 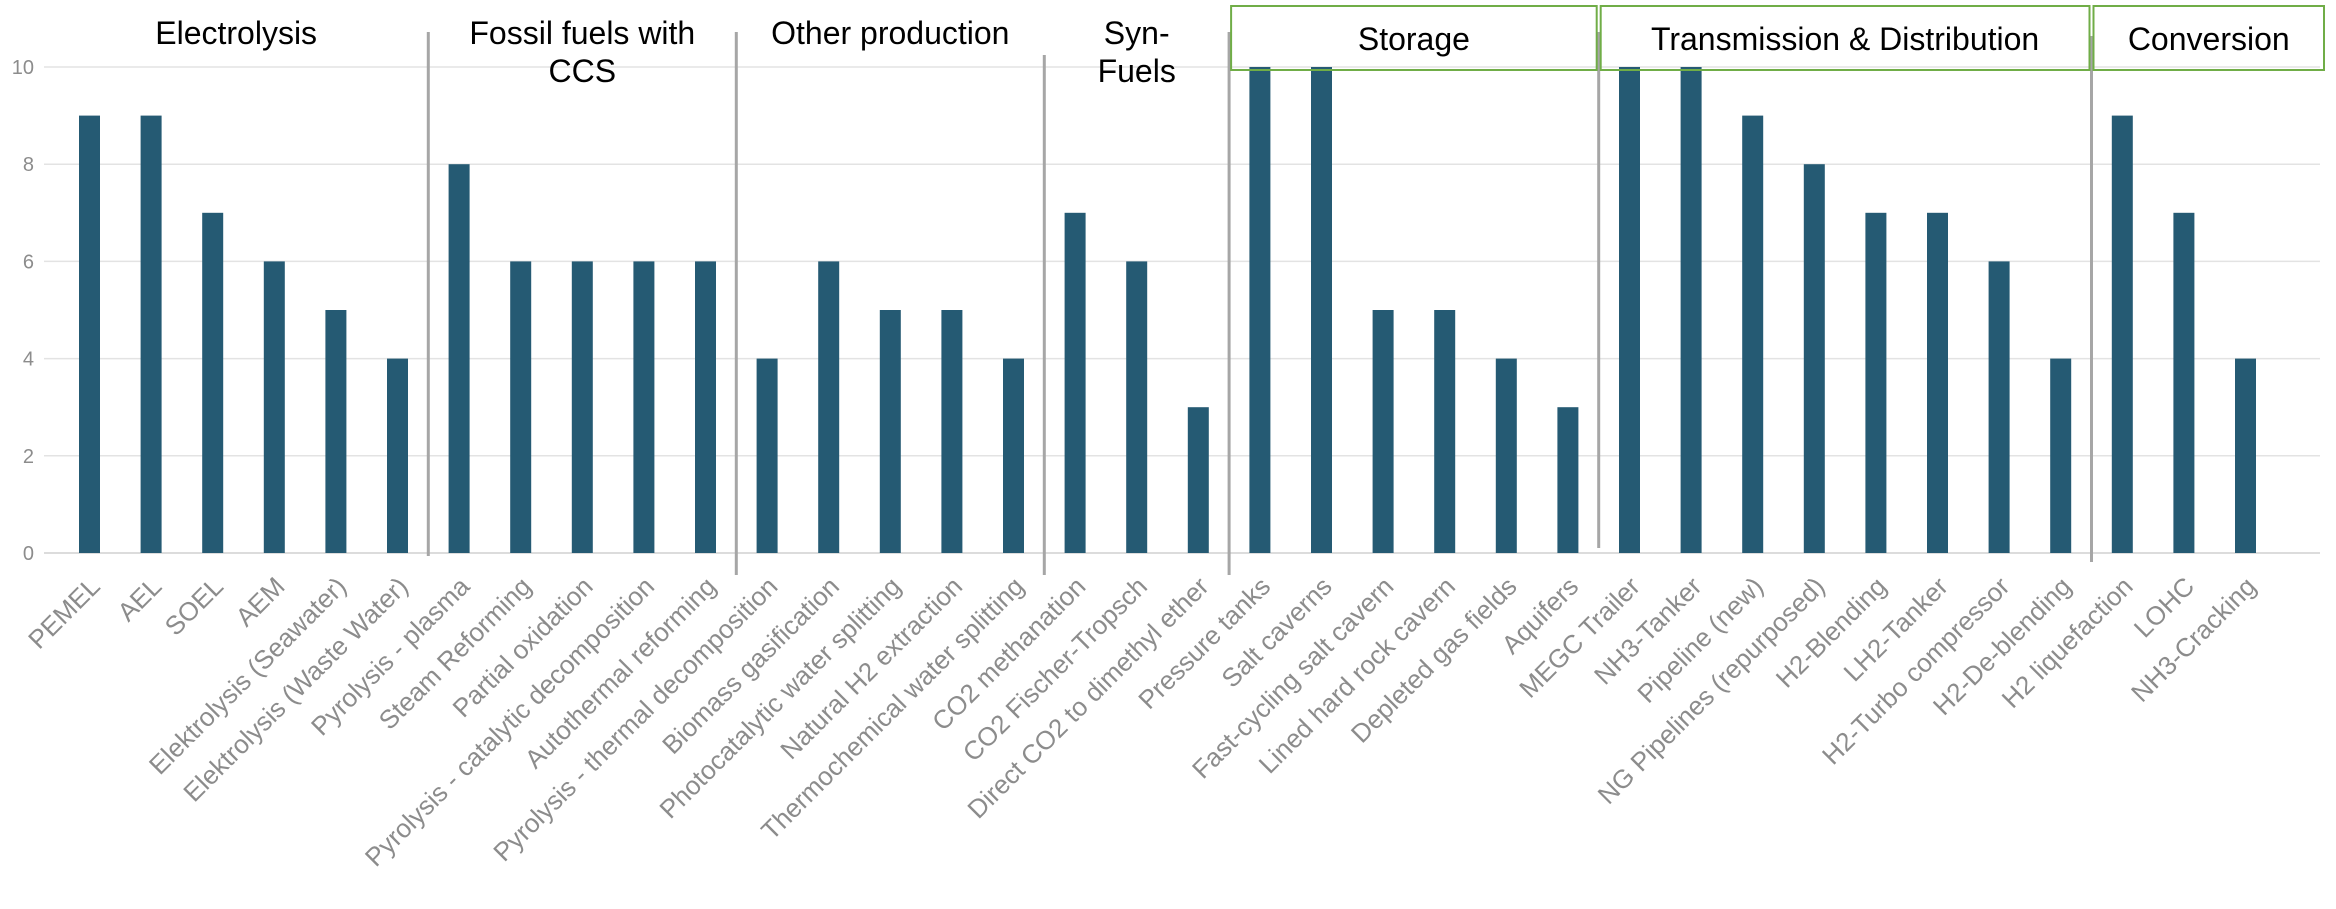 I want to click on group-header-boxes, so click(x=1777, y=38).